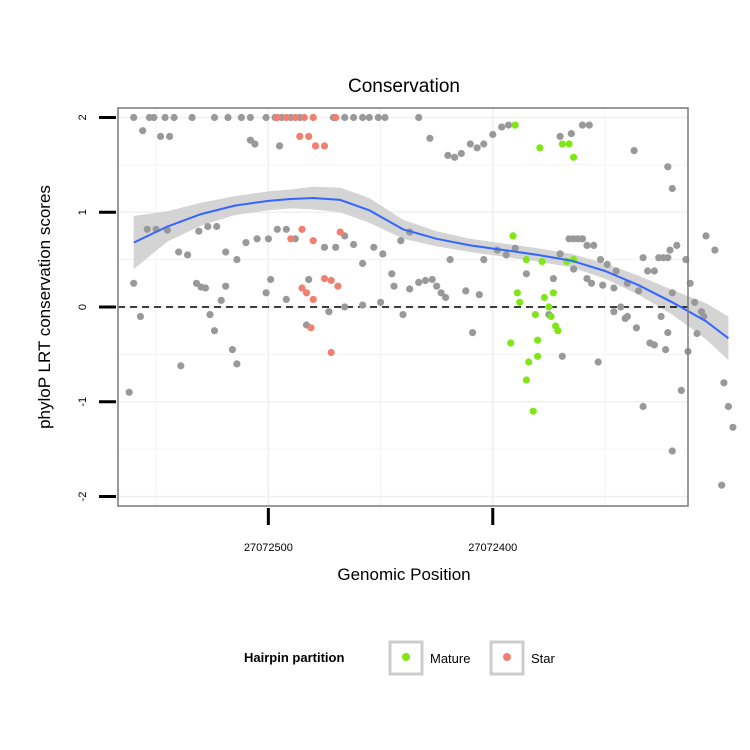 Image resolution: width=750 pixels, height=750 pixels. I want to click on legend-key-star-box, so click(507, 658).